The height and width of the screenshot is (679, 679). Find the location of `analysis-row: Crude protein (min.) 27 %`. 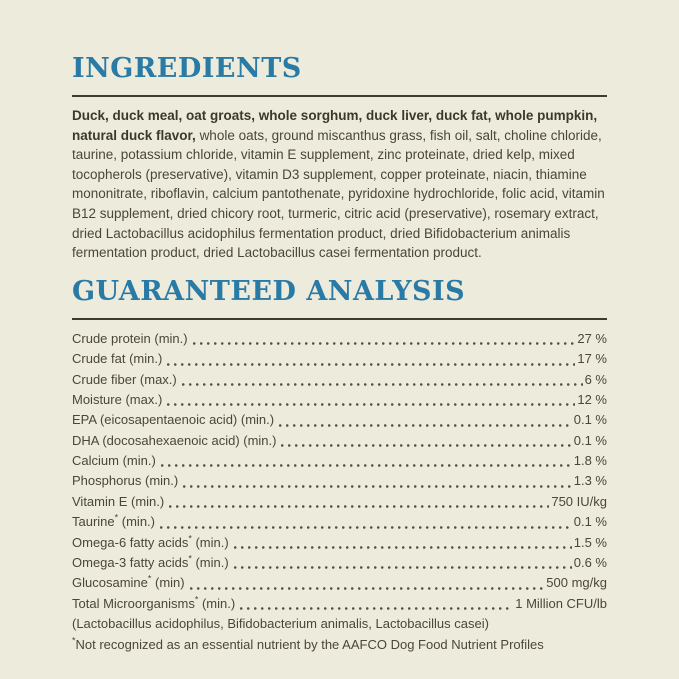

analysis-row: Crude protein (min.) 27 % is located at coordinates (339, 339).